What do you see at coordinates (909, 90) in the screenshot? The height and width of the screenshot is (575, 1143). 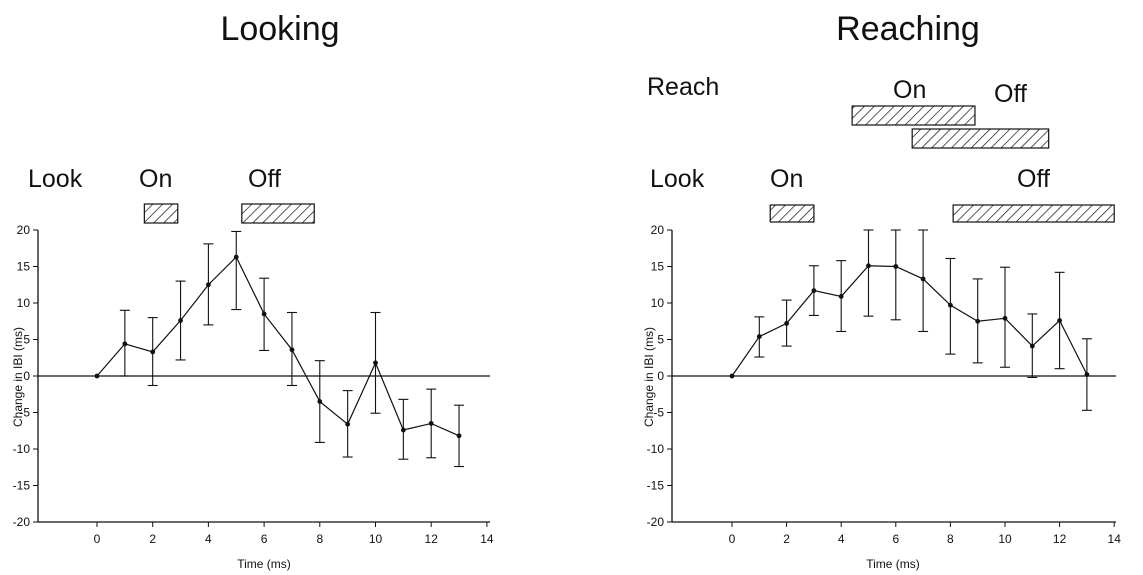 I see `reach-on-label: On` at bounding box center [909, 90].